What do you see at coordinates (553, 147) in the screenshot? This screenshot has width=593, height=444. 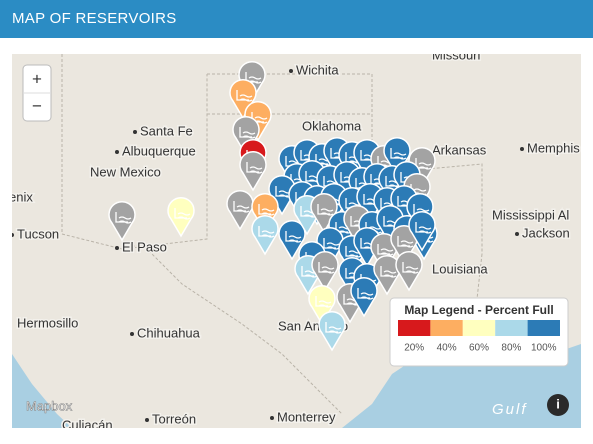 I see `place-label: Memphis` at bounding box center [553, 147].